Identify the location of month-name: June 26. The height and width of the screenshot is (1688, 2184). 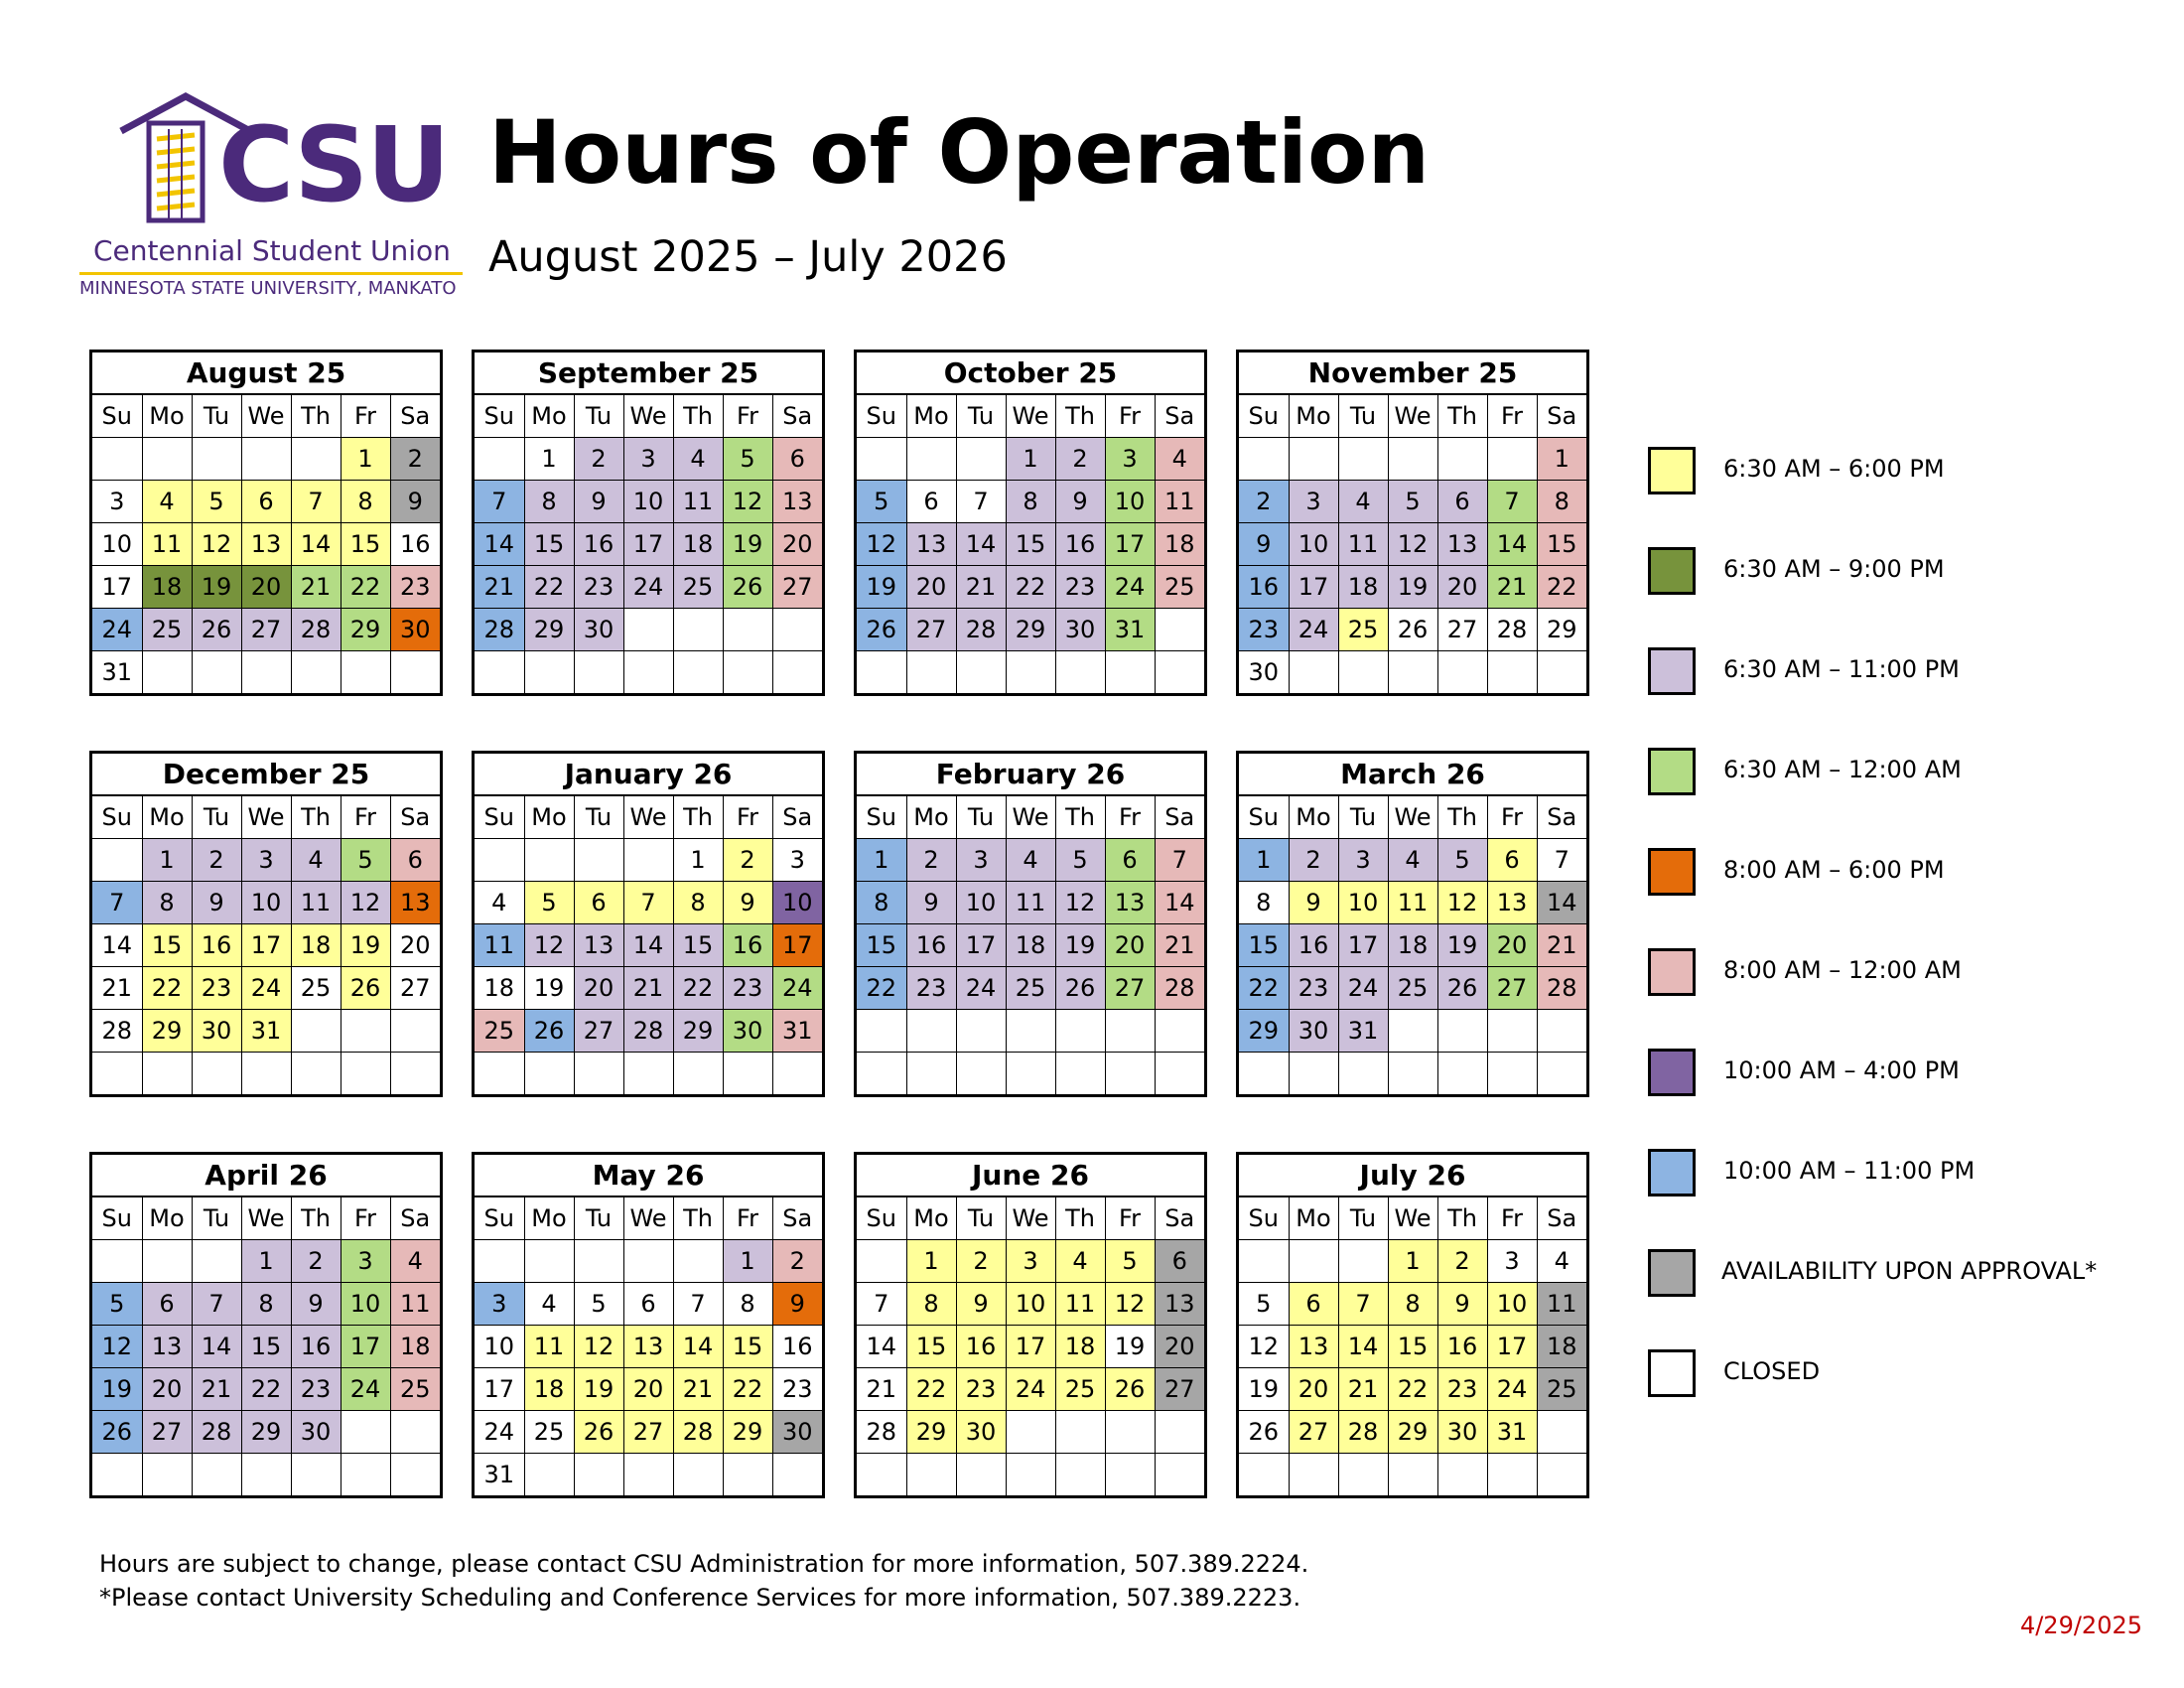
(1030, 1176).